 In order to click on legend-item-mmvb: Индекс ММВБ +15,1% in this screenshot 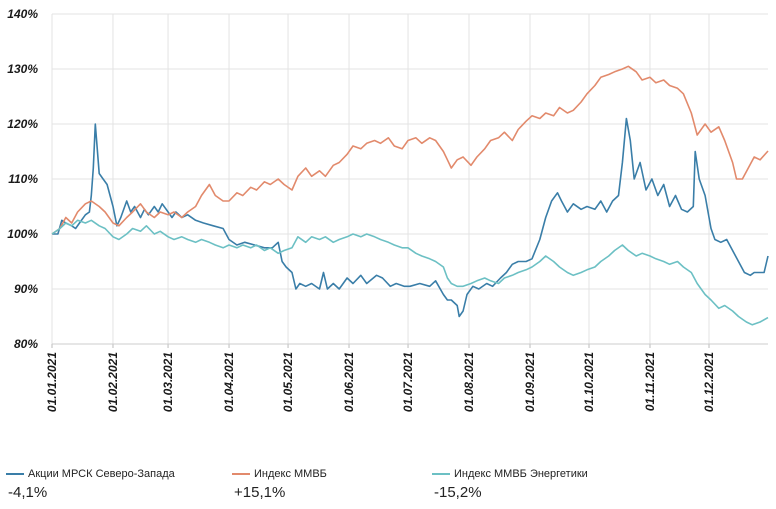, I will do `click(279, 484)`.